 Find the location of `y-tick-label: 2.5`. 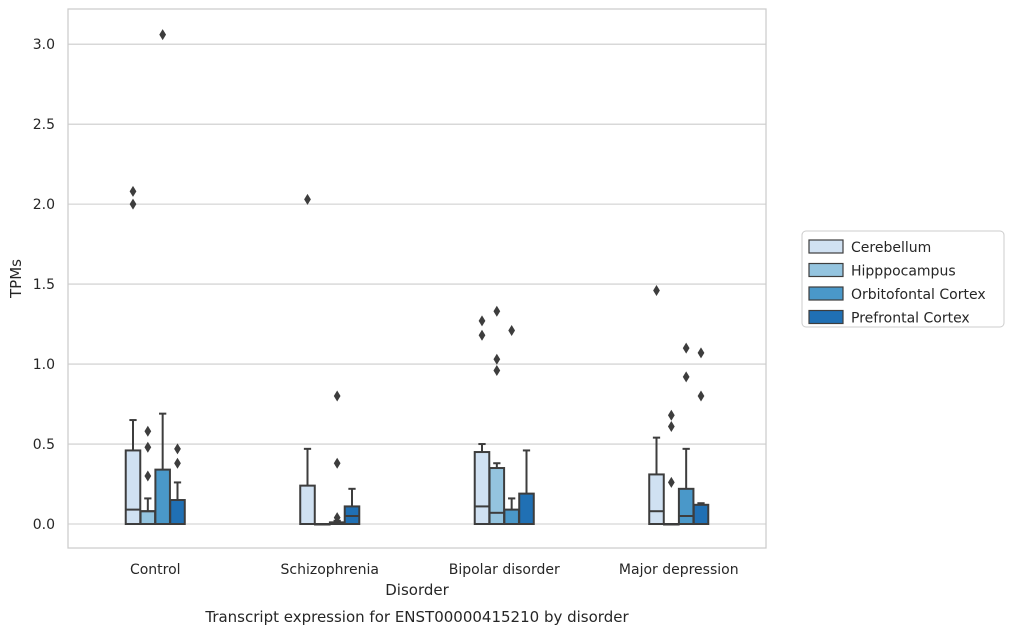

y-tick-label: 2.5 is located at coordinates (44, 125).